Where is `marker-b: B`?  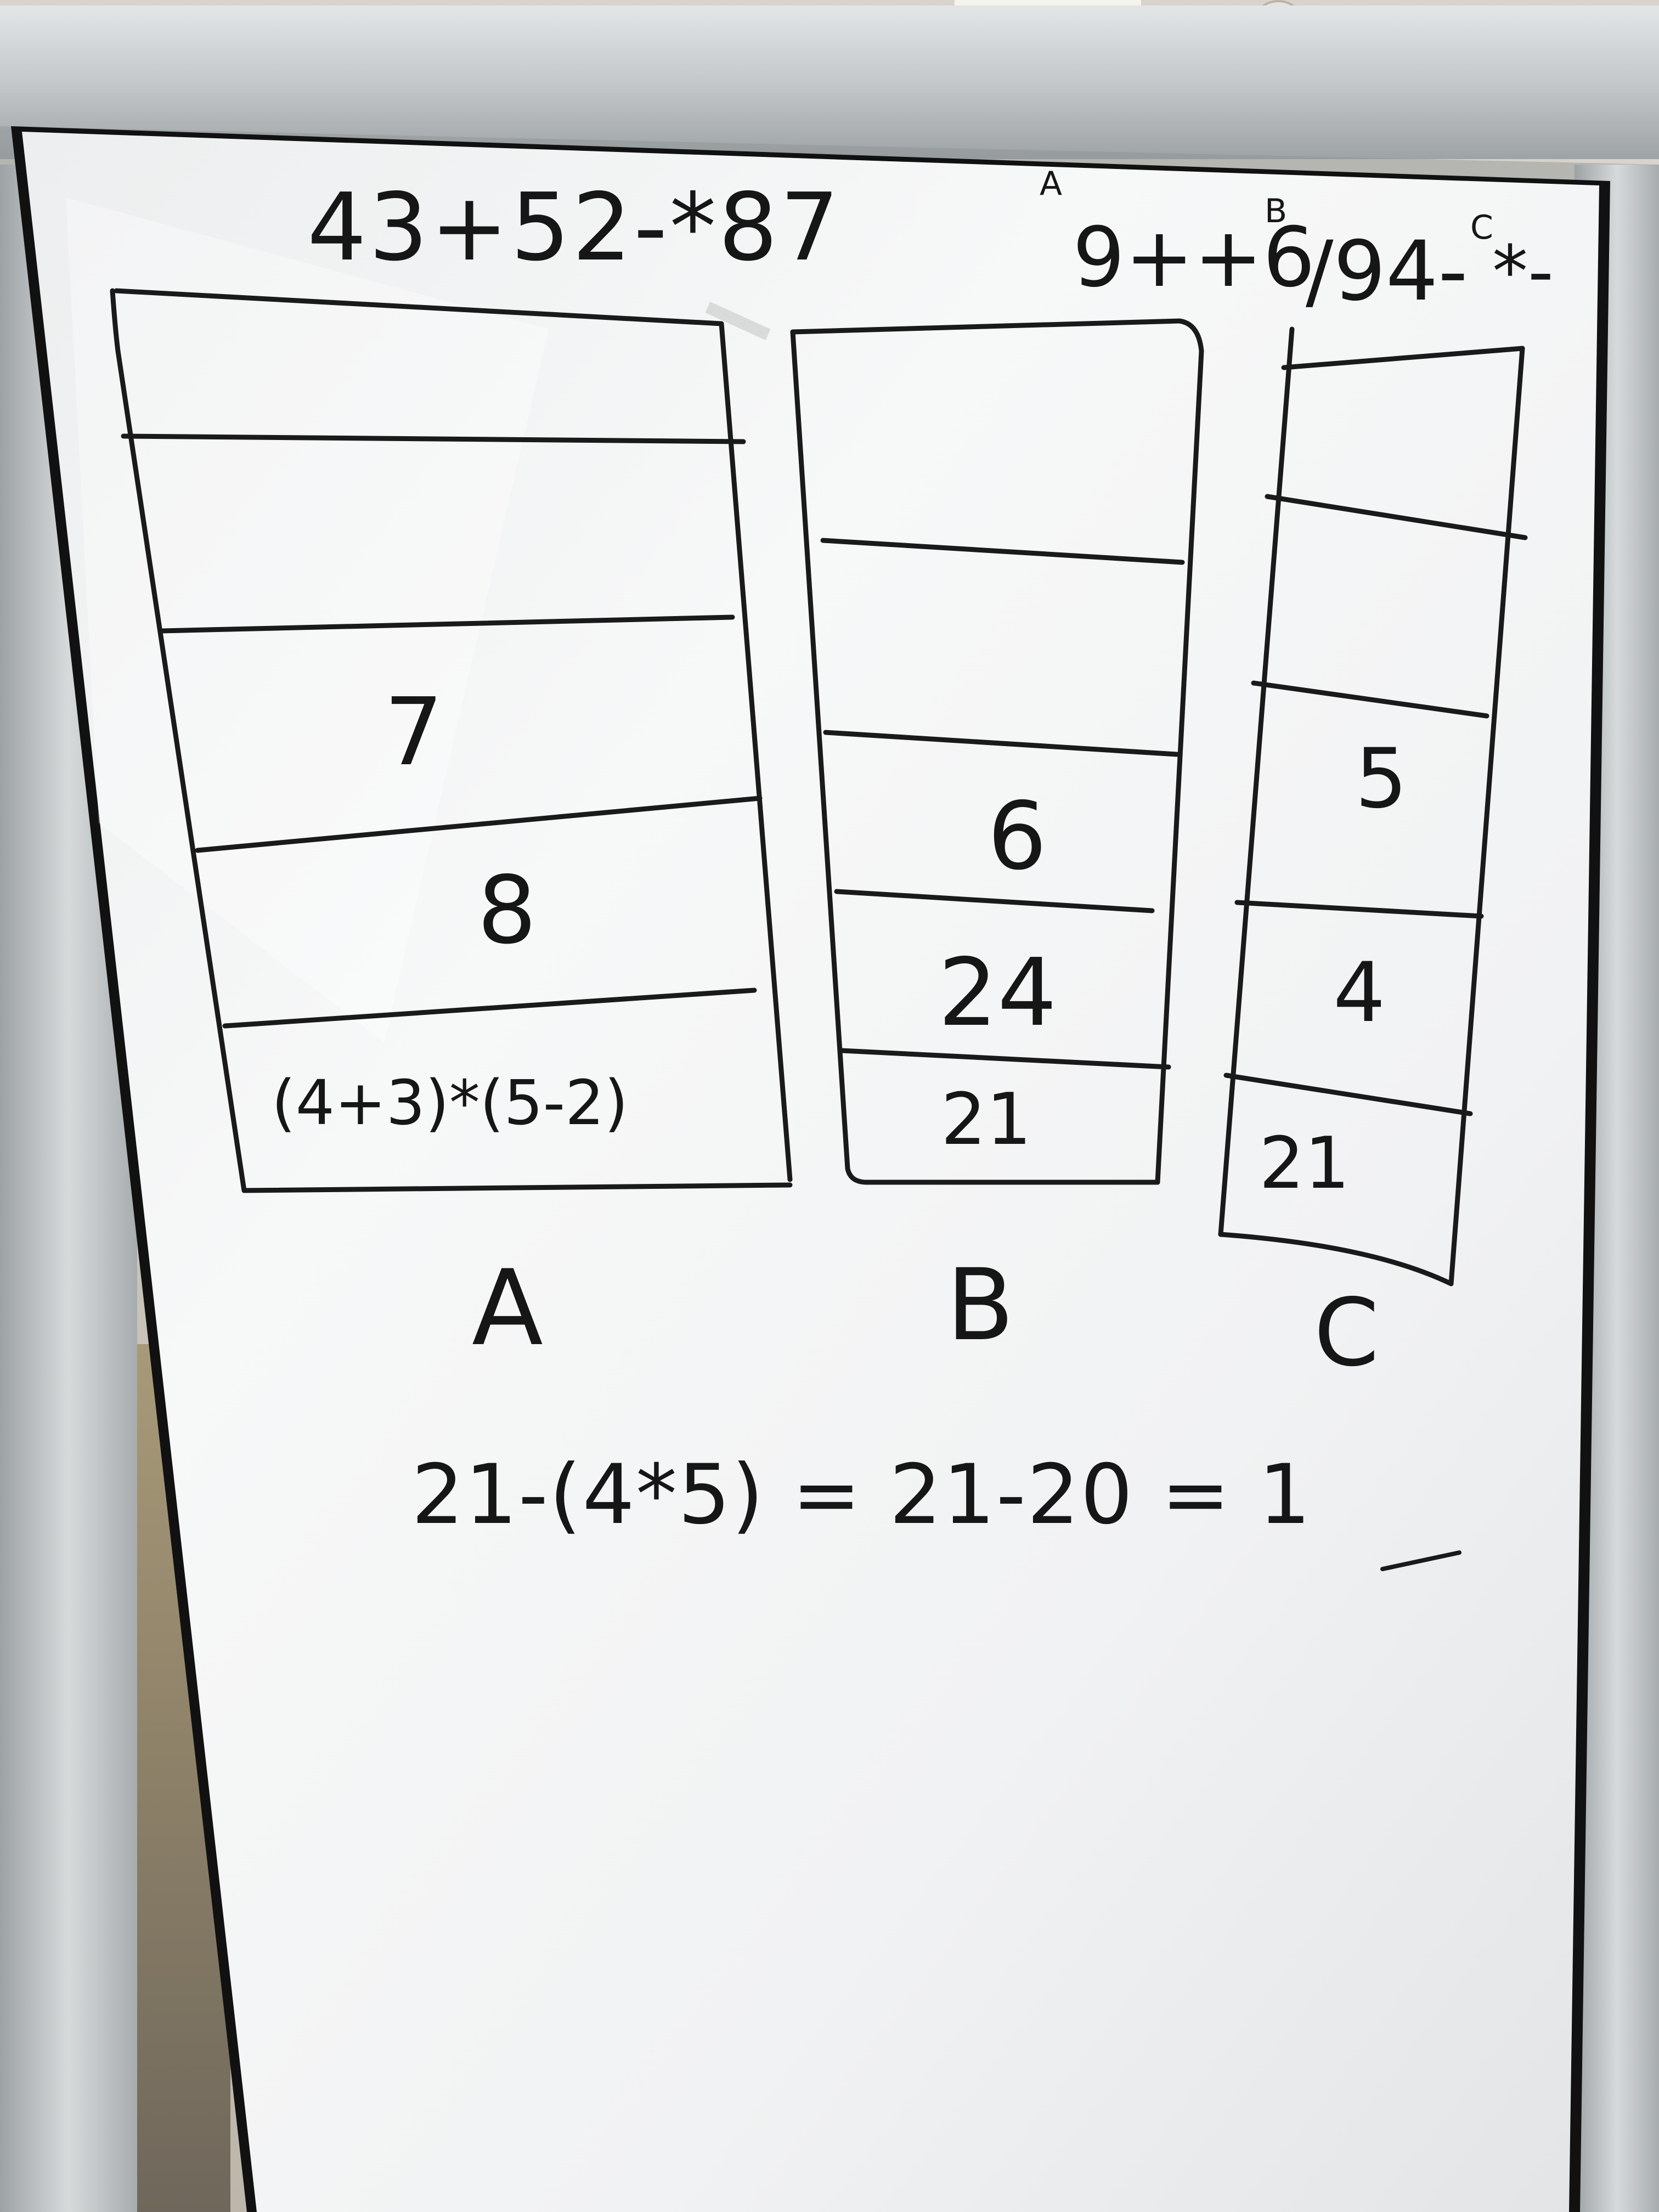 marker-b: B is located at coordinates (1276, 211).